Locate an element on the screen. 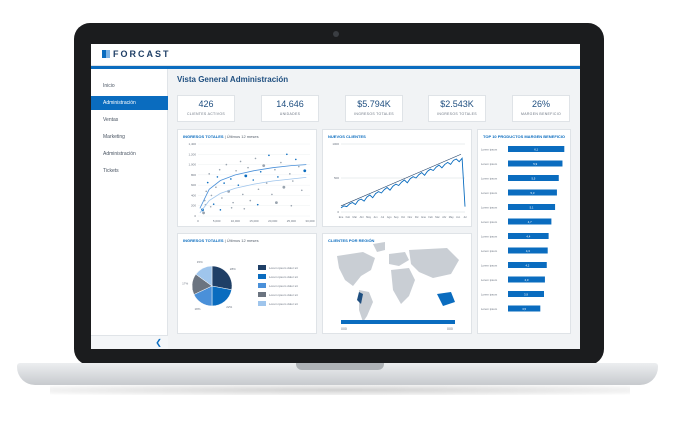 The image size is (680, 424). bar-value-label: 4,2 is located at coordinates (527, 266).